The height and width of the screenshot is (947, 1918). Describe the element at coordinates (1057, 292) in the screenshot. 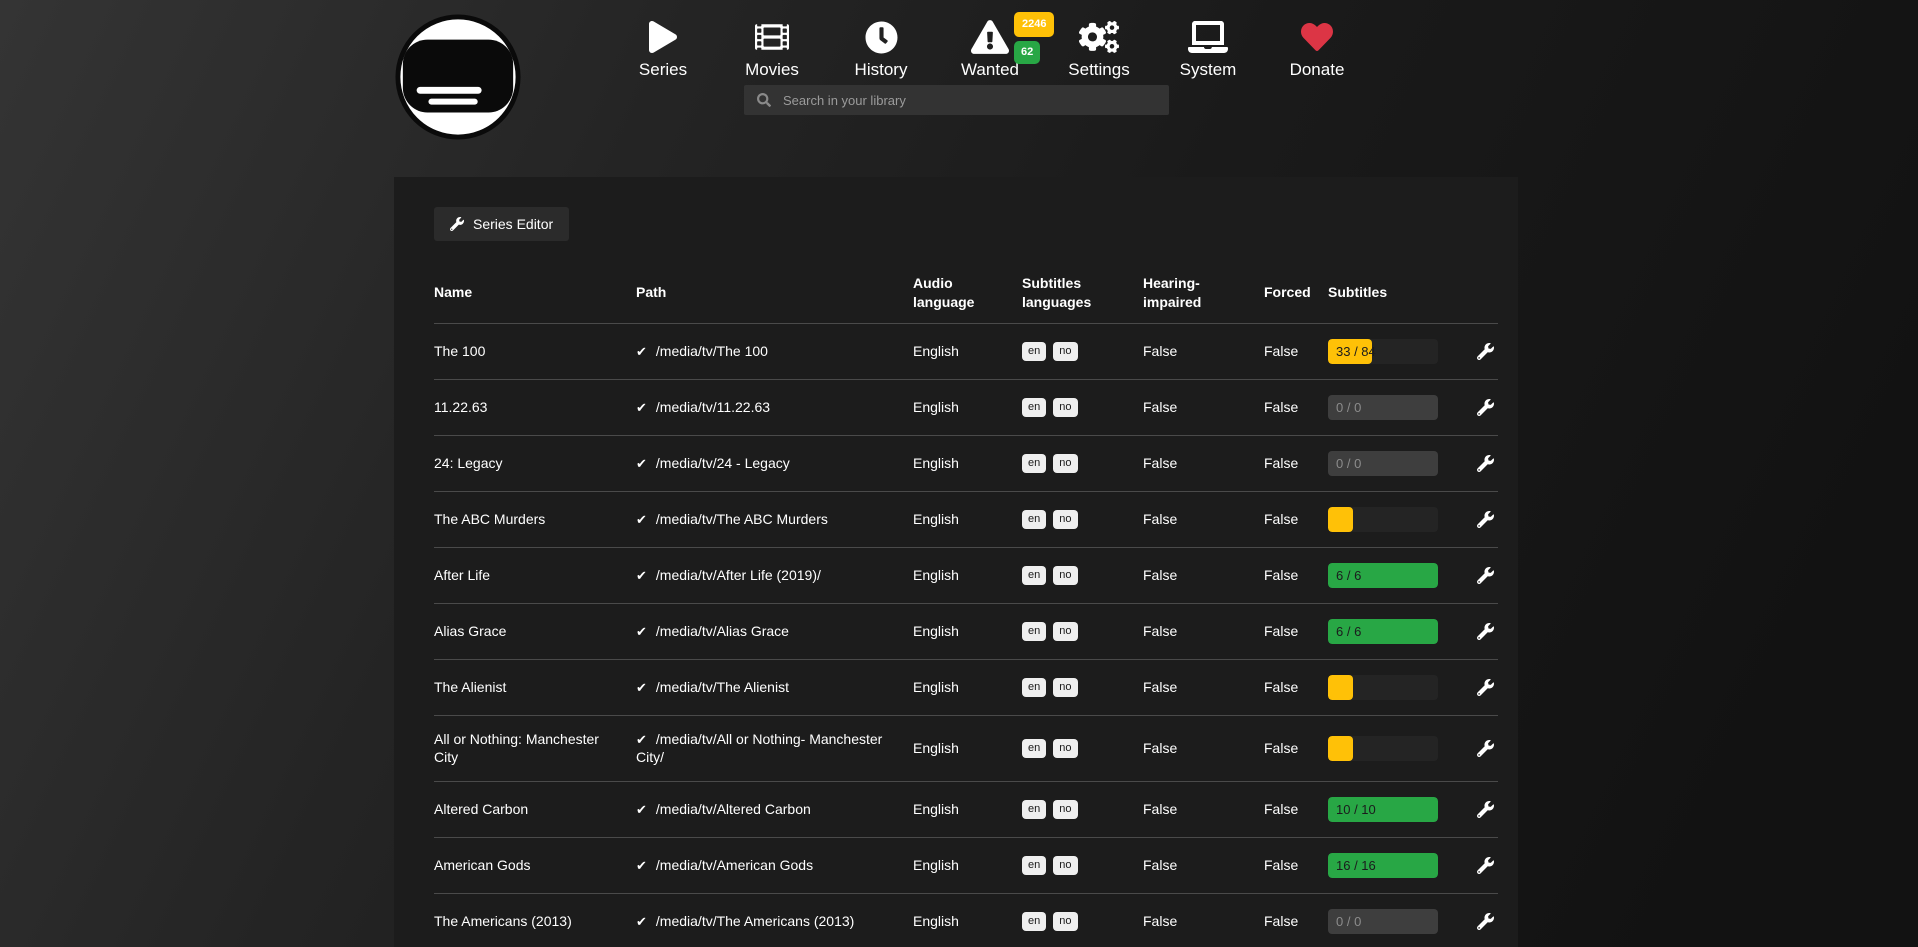

I see `column-header-subtitles-languages: Subtitles languages` at that location.